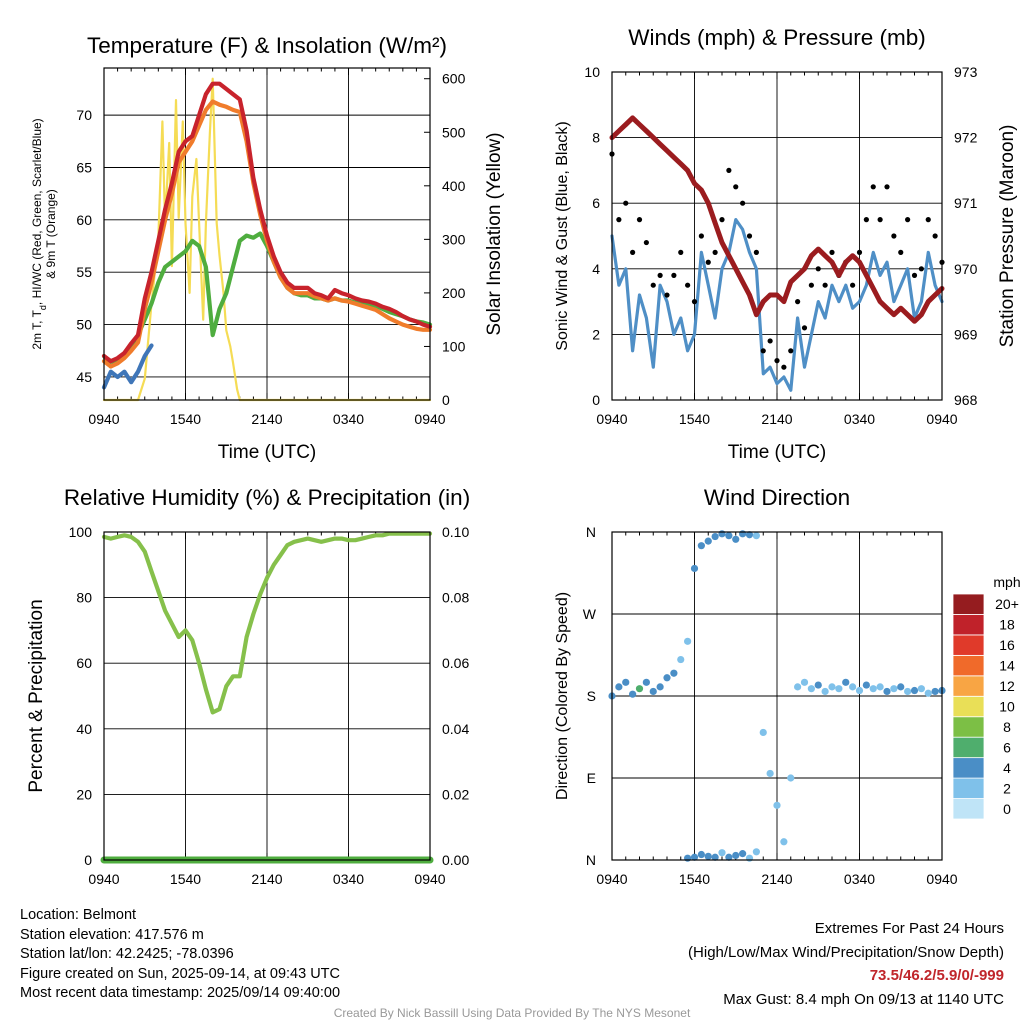 This screenshot has width=1024, height=1024. I want to click on colorbar-tick-label: 18, so click(1007, 625).